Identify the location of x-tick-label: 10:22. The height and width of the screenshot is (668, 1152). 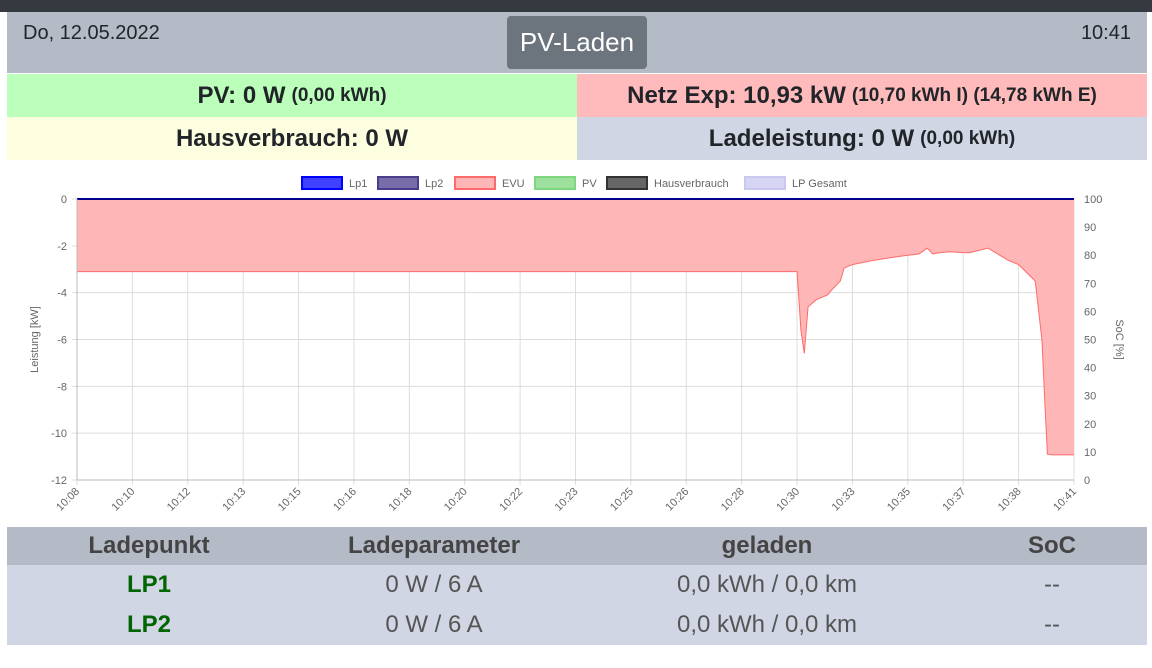
(511, 500).